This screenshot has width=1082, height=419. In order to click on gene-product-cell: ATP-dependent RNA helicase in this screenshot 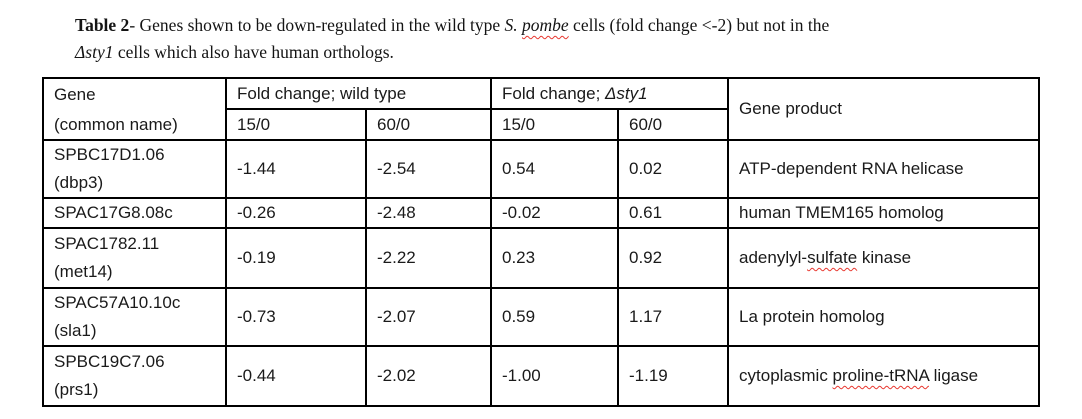, I will do `click(884, 169)`.